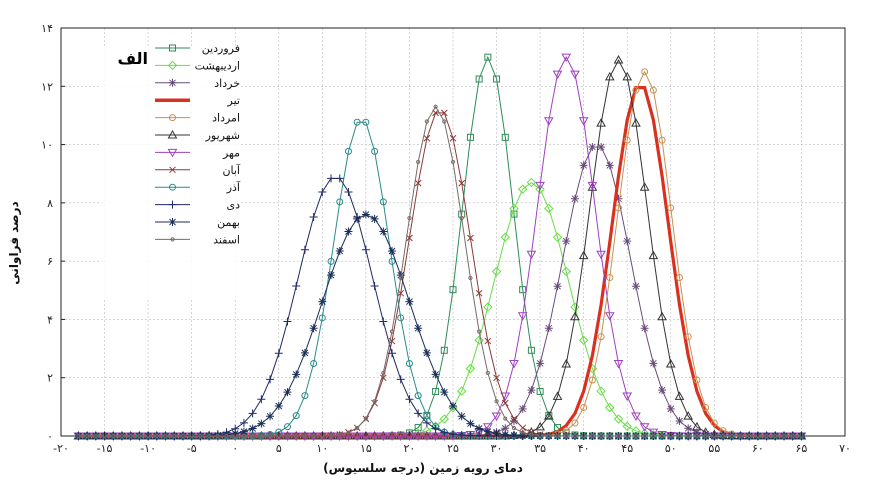  Describe the element at coordinates (322, 448) in the screenshot. I see `x-tick-label: ۱۰` at that location.